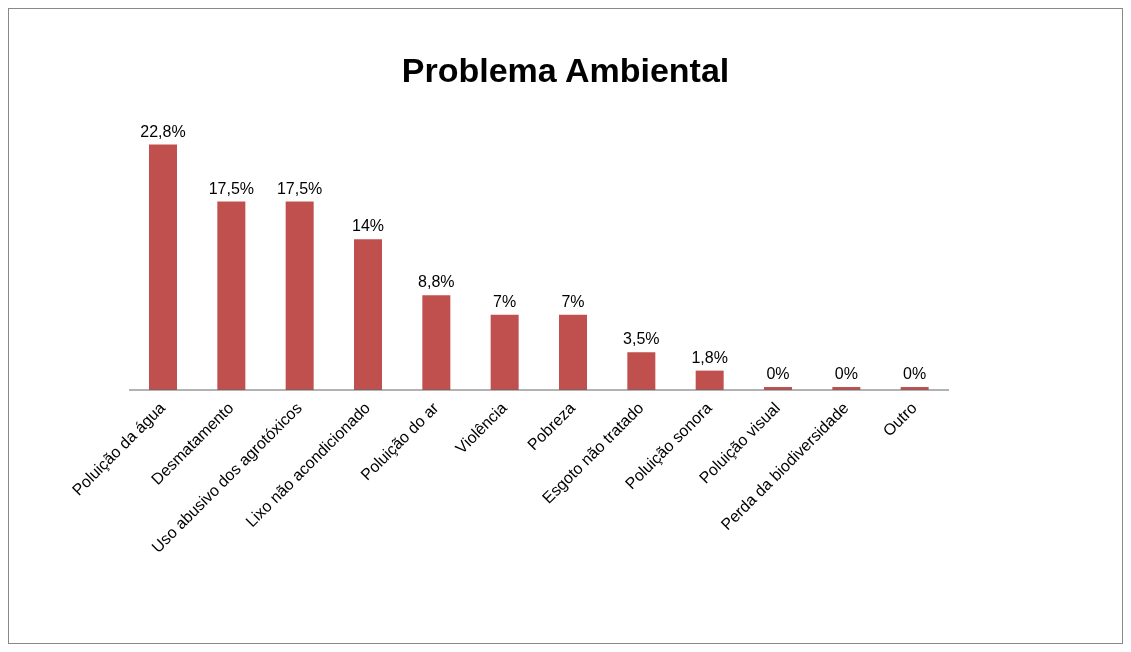 The height and width of the screenshot is (652, 1131). What do you see at coordinates (709, 357) in the screenshot?
I see `data-label: 1,8%` at bounding box center [709, 357].